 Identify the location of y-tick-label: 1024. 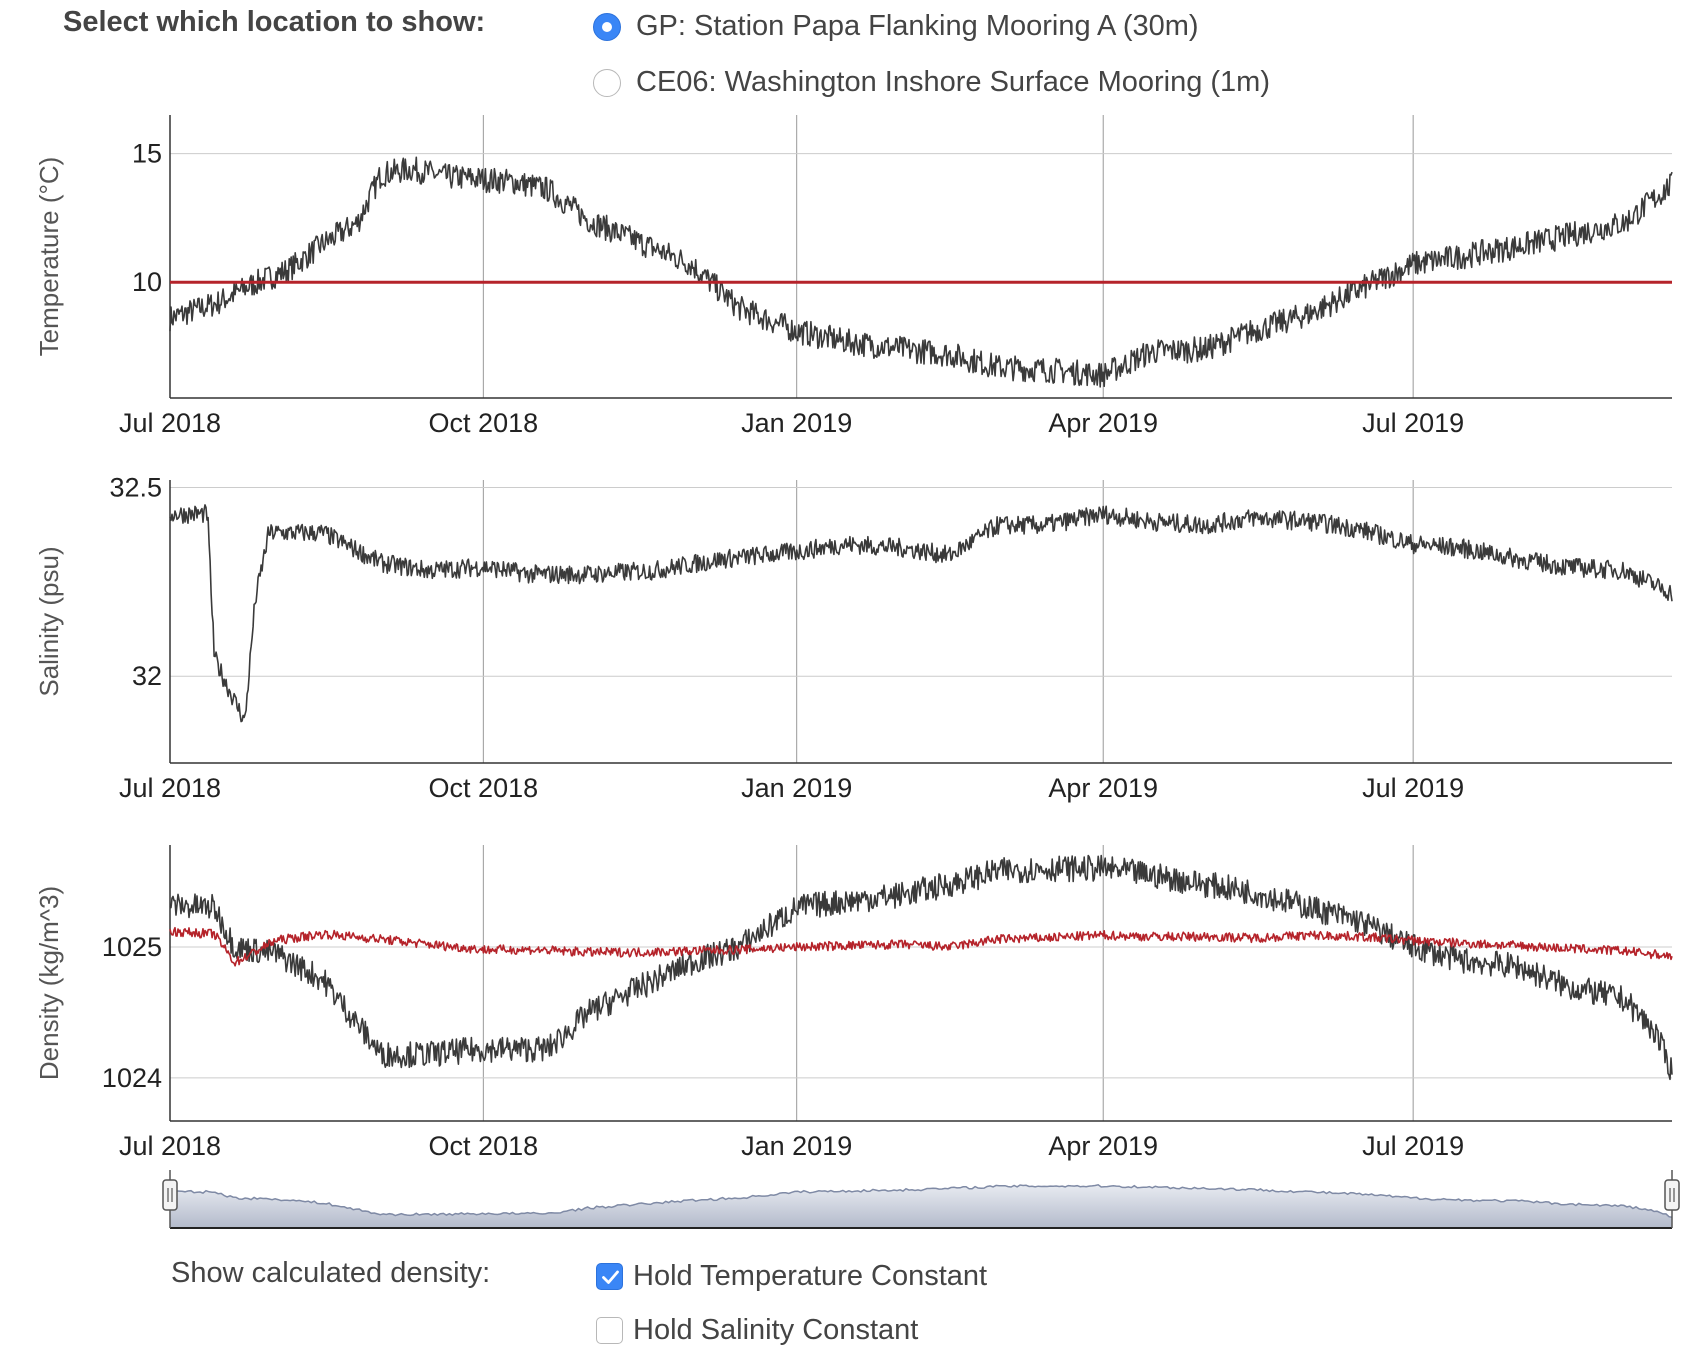
(132, 1078).